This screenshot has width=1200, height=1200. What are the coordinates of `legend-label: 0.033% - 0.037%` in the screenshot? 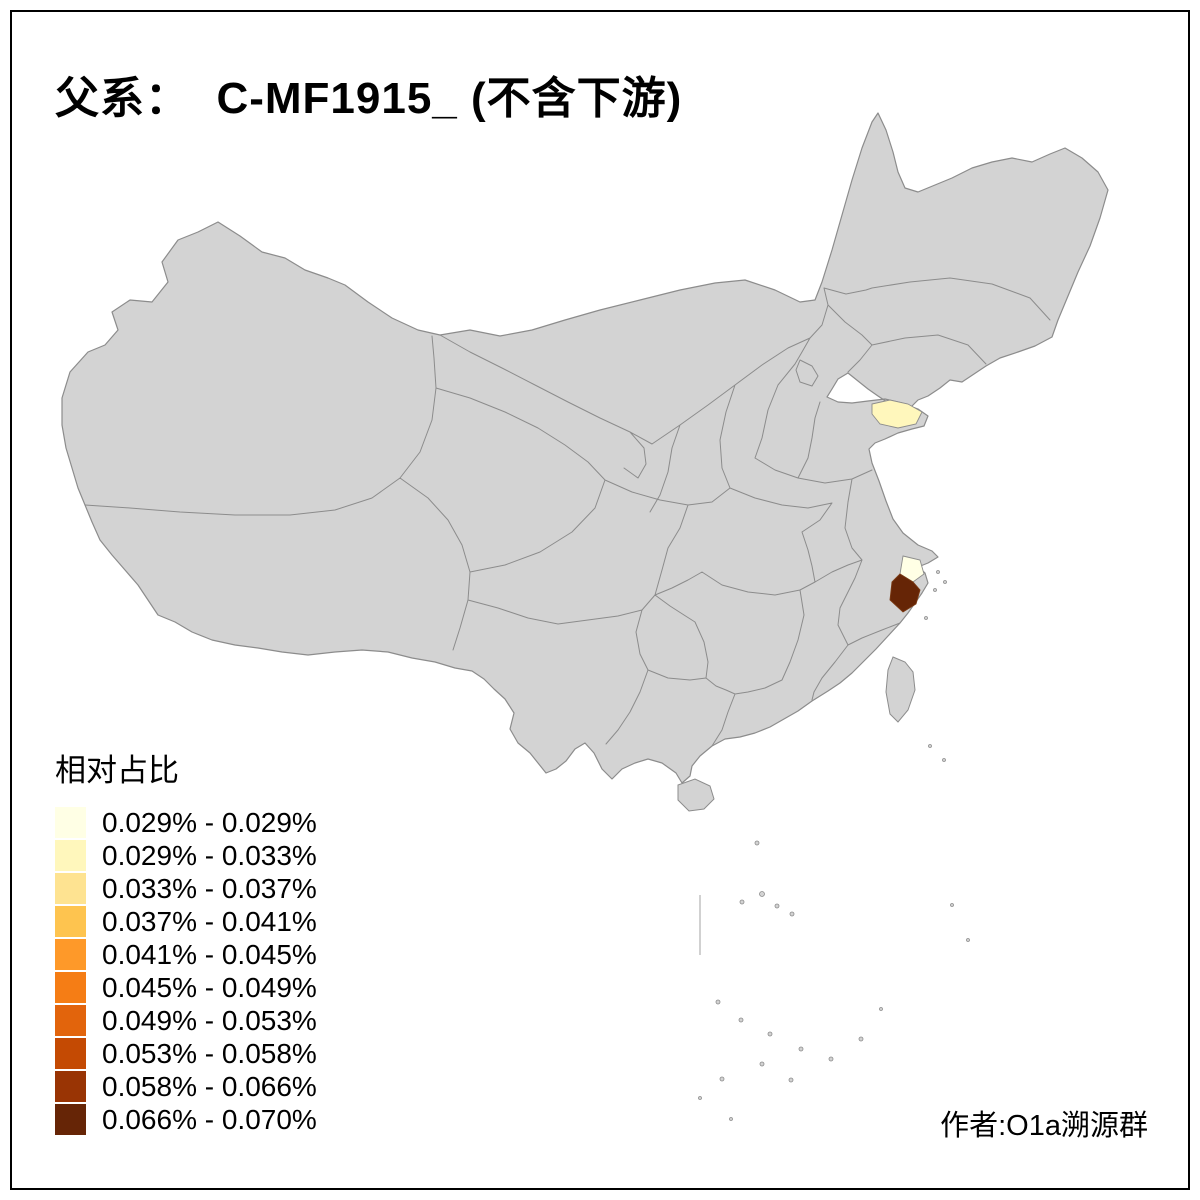 It's located at (209, 888).